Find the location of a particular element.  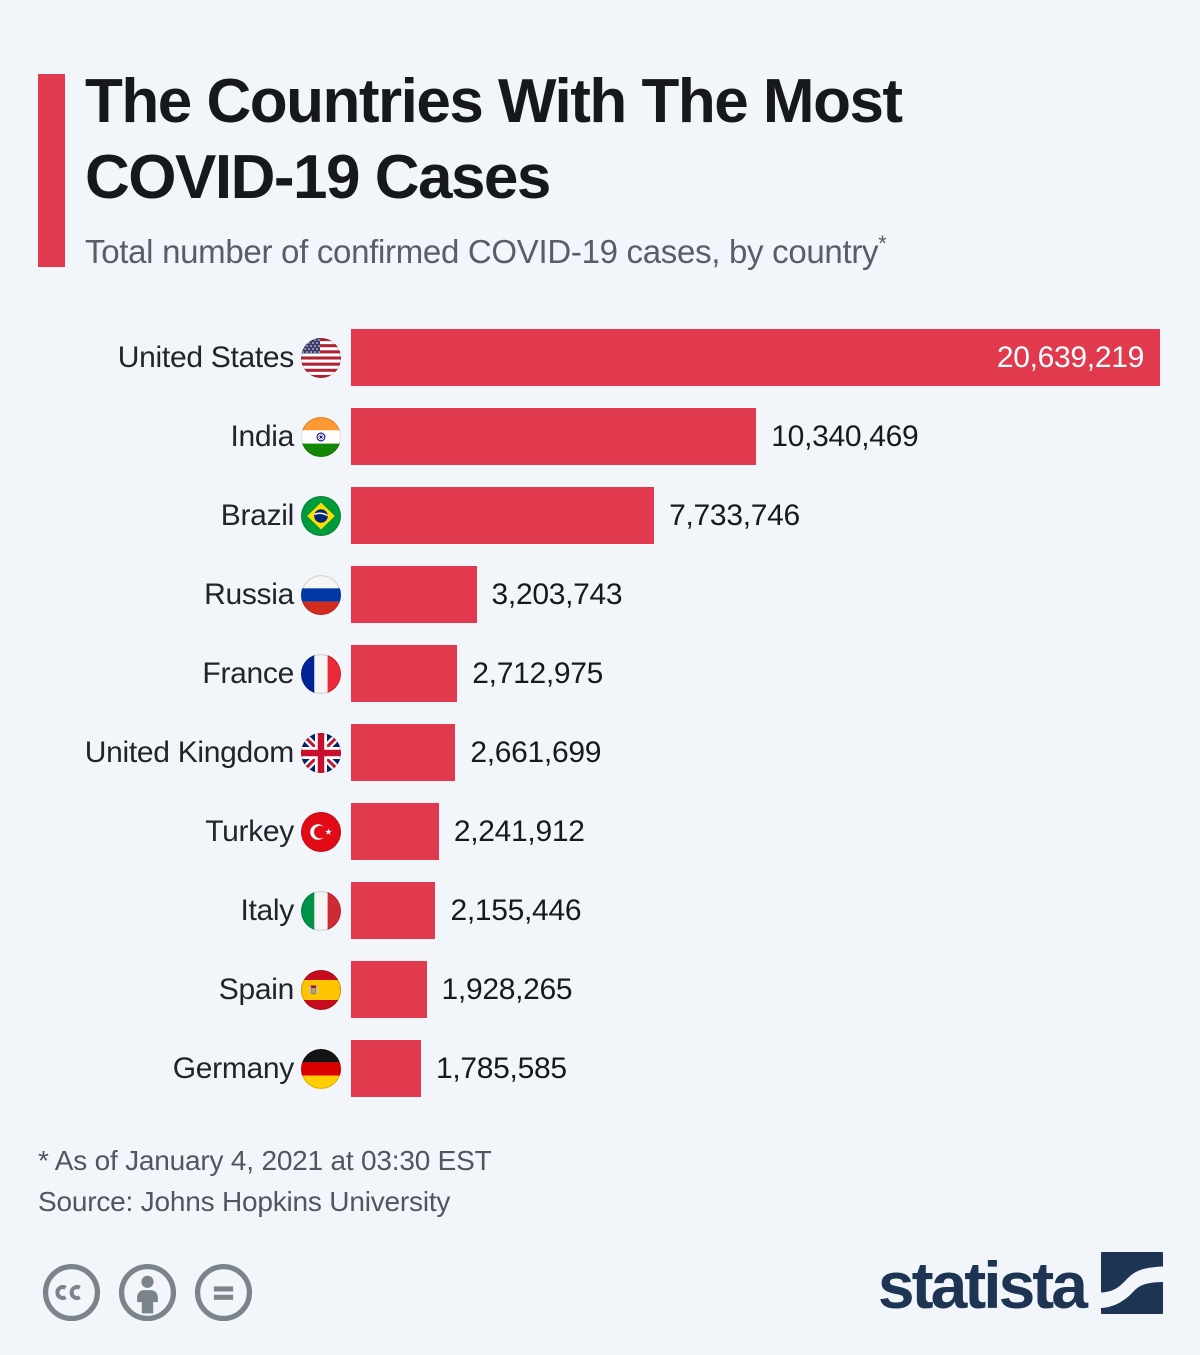

country-label: Italy is located at coordinates (267, 910).